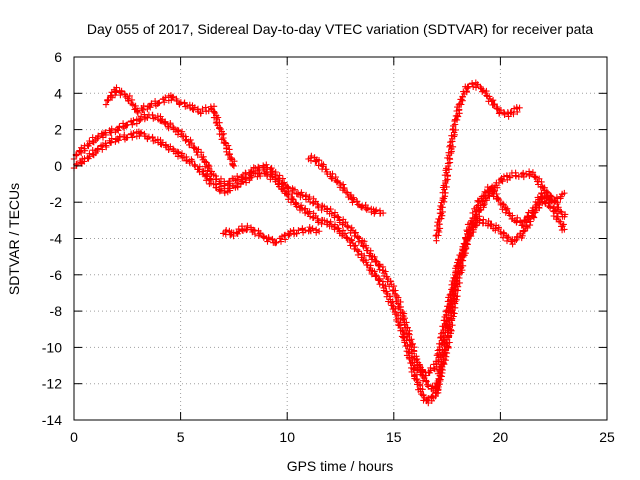  I want to click on x-tick-label: 5, so click(181, 437).